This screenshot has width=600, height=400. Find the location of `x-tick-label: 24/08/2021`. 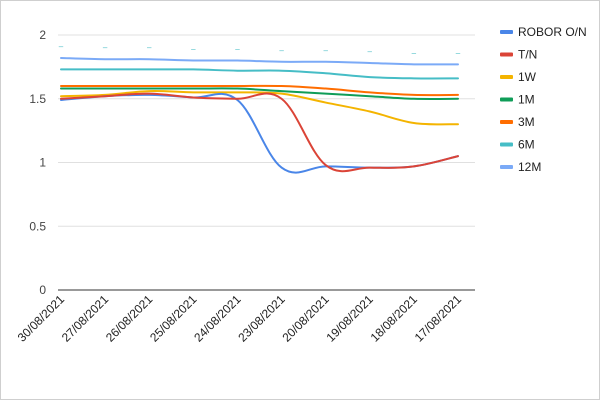

x-tick-label: 24/08/2021 is located at coordinates (217, 318).